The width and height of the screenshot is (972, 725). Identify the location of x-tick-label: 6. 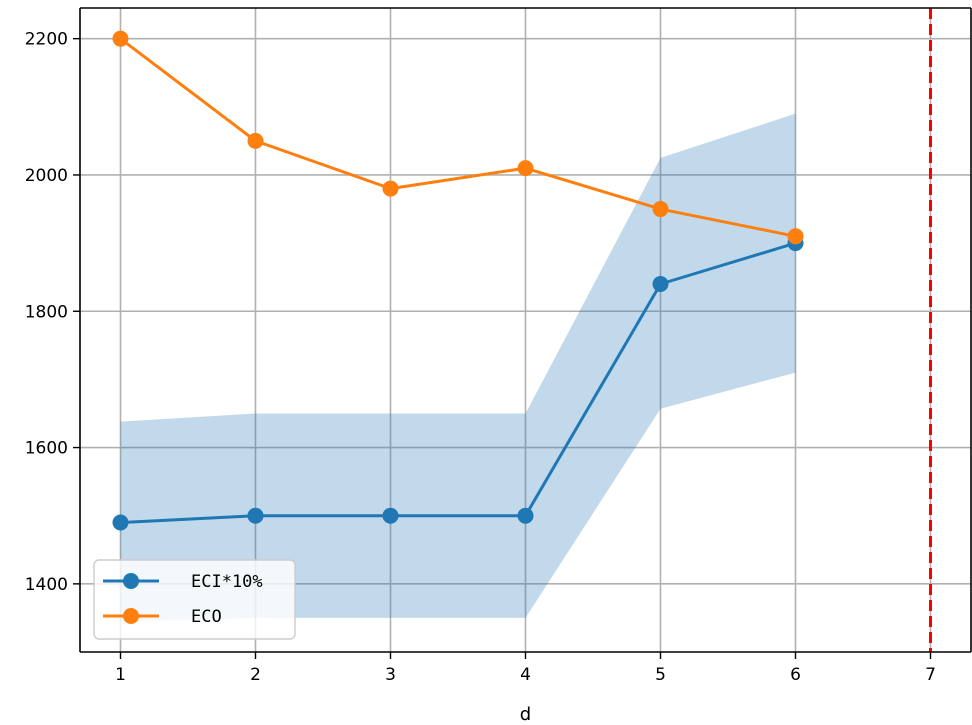
(795, 675).